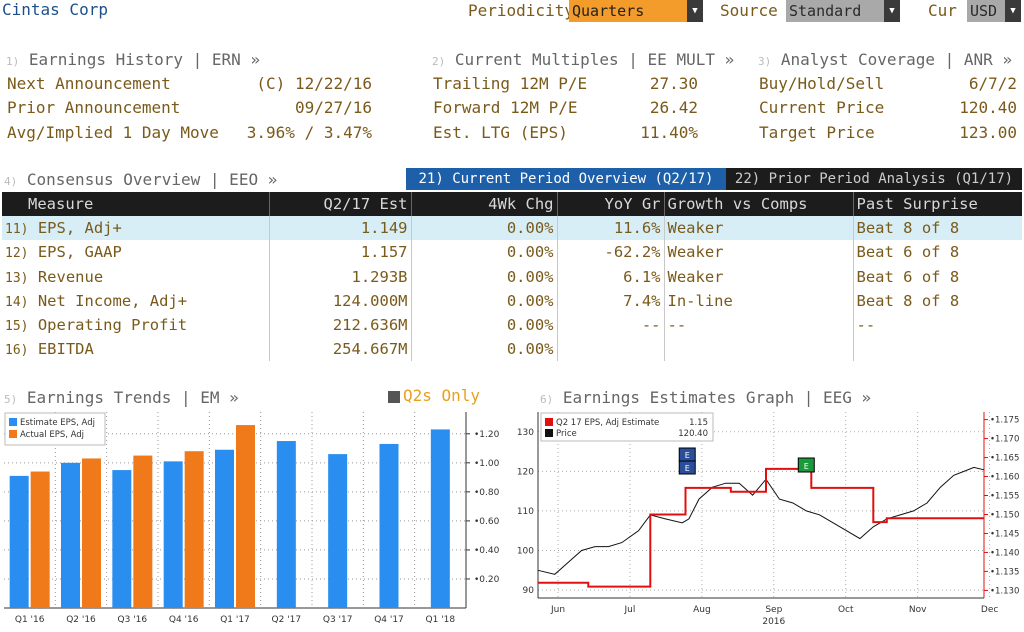  I want to click on row-measure: 11) EPS, Adj+, so click(136, 228).